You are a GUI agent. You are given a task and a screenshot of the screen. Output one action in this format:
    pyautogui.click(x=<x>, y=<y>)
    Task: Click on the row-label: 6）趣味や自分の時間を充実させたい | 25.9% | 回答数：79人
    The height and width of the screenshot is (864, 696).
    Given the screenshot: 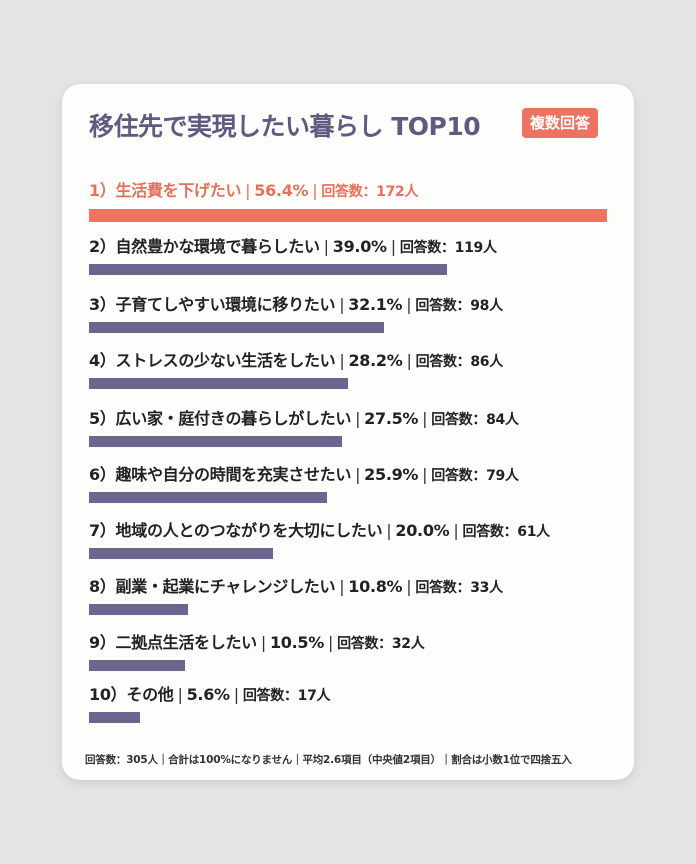 What is the action you would take?
    pyautogui.click(x=349, y=475)
    